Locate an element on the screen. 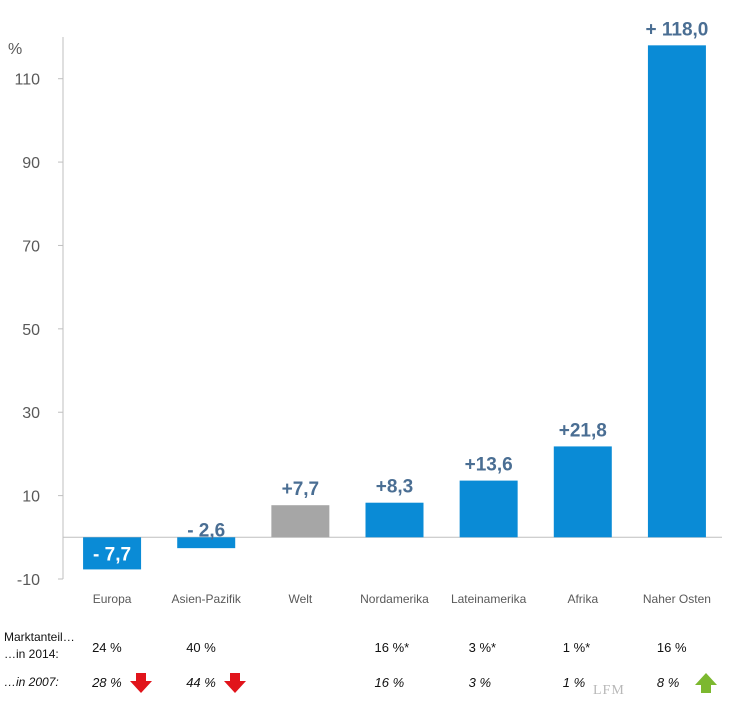  category-label: Naher Osten is located at coordinates (677, 599).